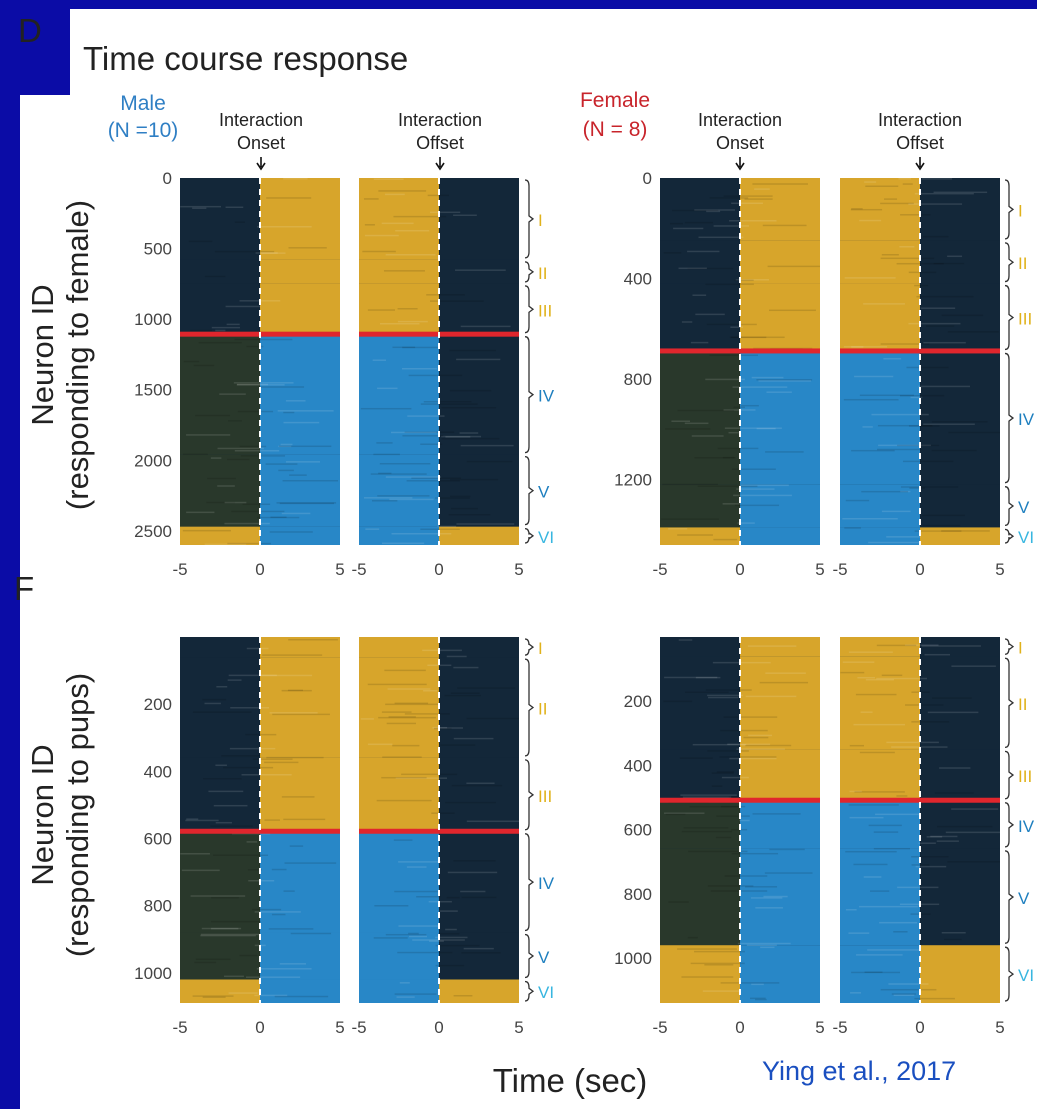  Describe the element at coordinates (920, 120) in the screenshot. I see `heading-female-offset-1: Interaction` at that location.